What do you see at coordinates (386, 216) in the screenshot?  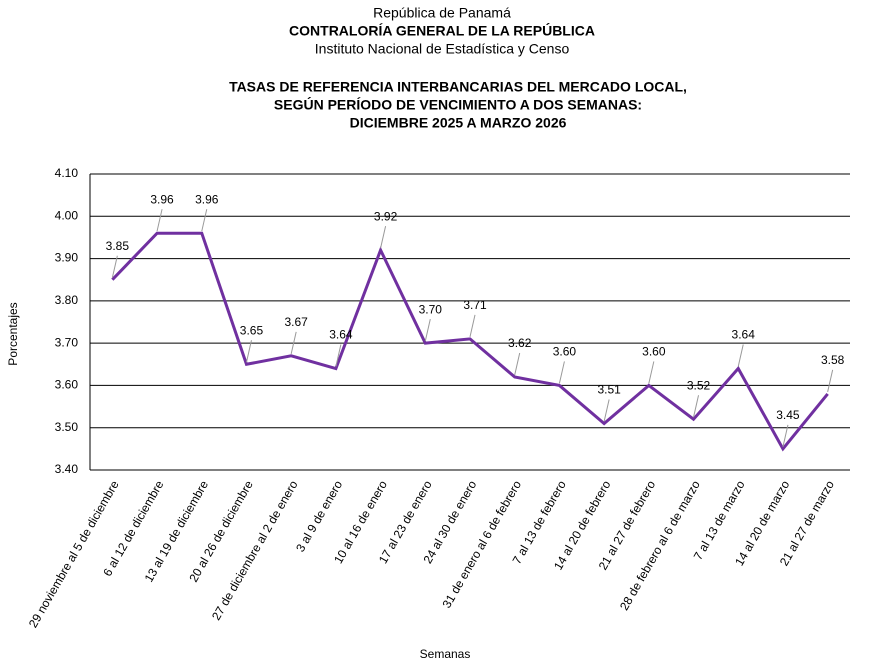 I see `data-label: 3.92` at bounding box center [386, 216].